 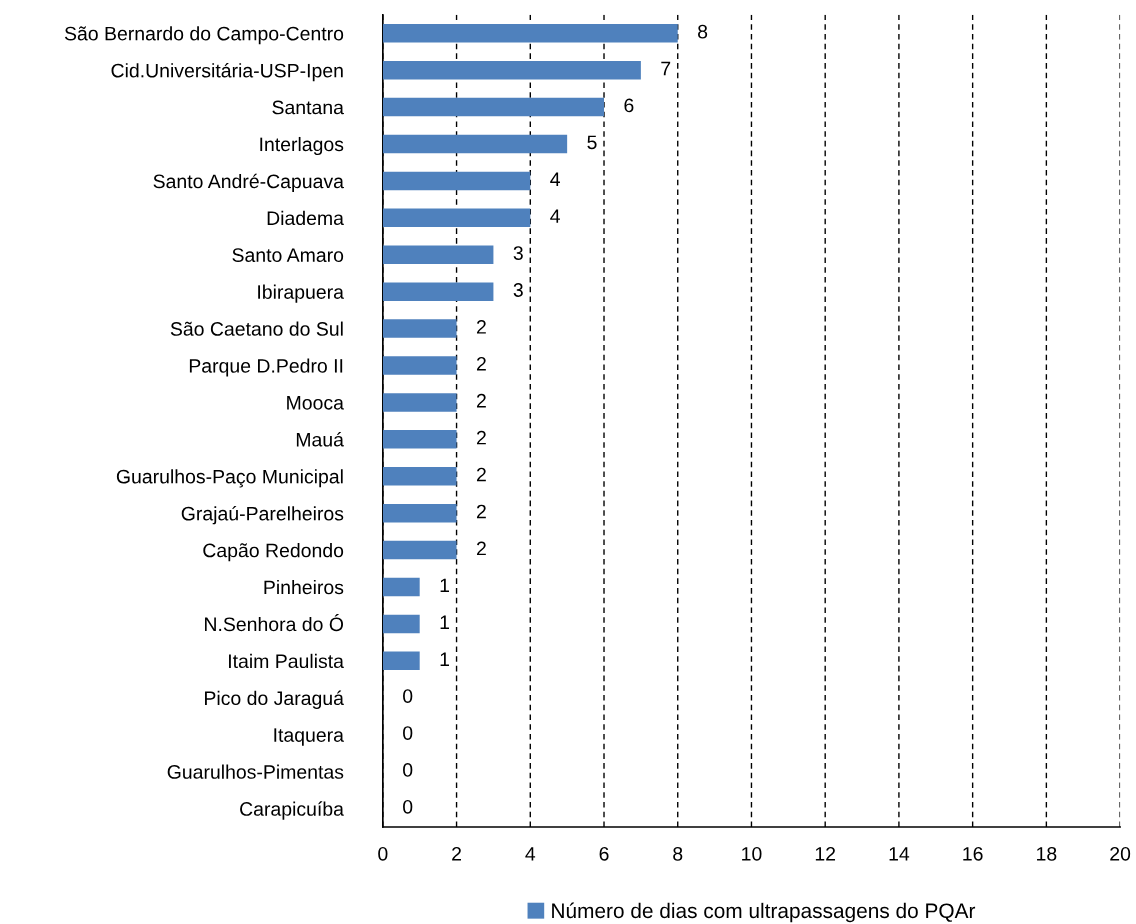 I want to click on x-tick-label: 6, so click(x=604, y=853).